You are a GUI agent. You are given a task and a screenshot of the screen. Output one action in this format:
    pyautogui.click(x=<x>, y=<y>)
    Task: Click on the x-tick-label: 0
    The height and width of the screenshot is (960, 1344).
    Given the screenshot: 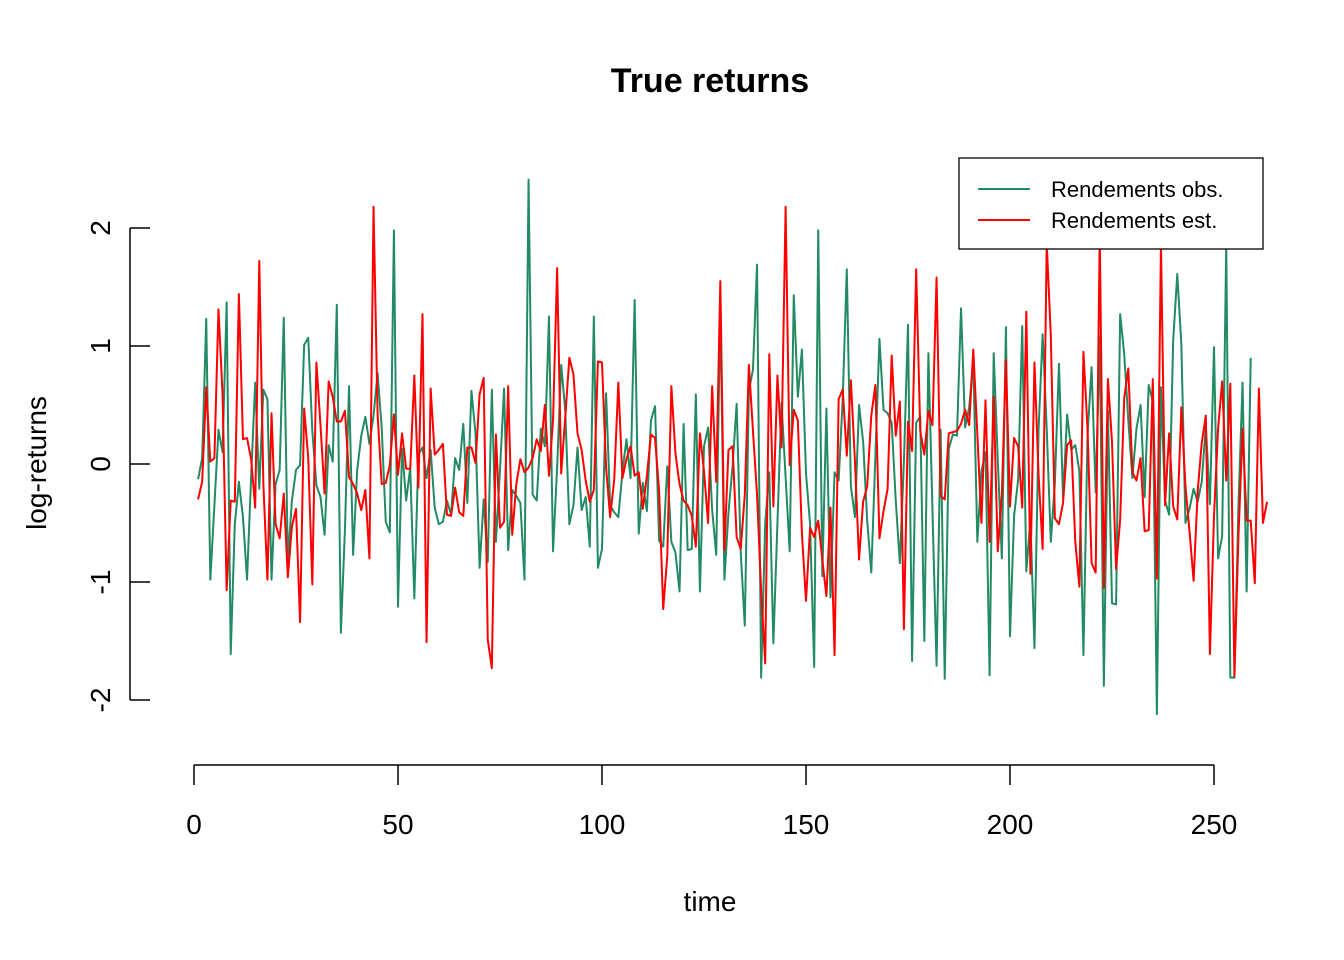 What is the action you would take?
    pyautogui.click(x=194, y=824)
    